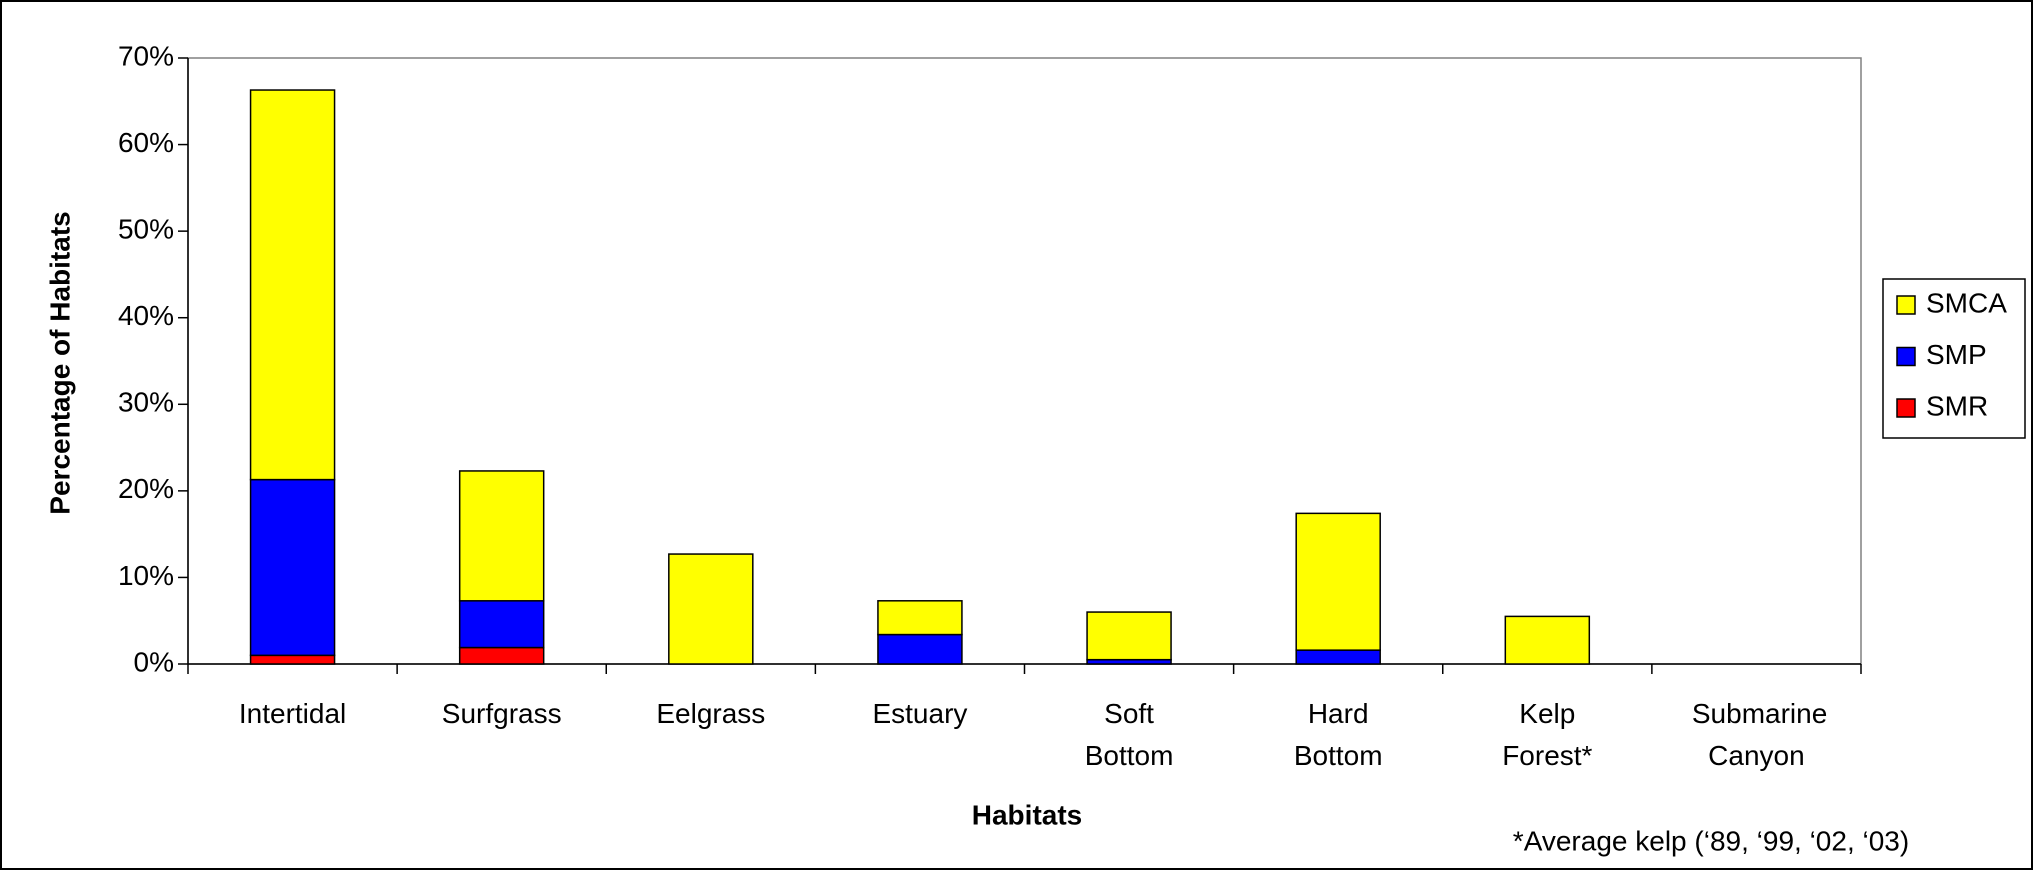  I want to click on y-tick-label: 60%, so click(146, 142).